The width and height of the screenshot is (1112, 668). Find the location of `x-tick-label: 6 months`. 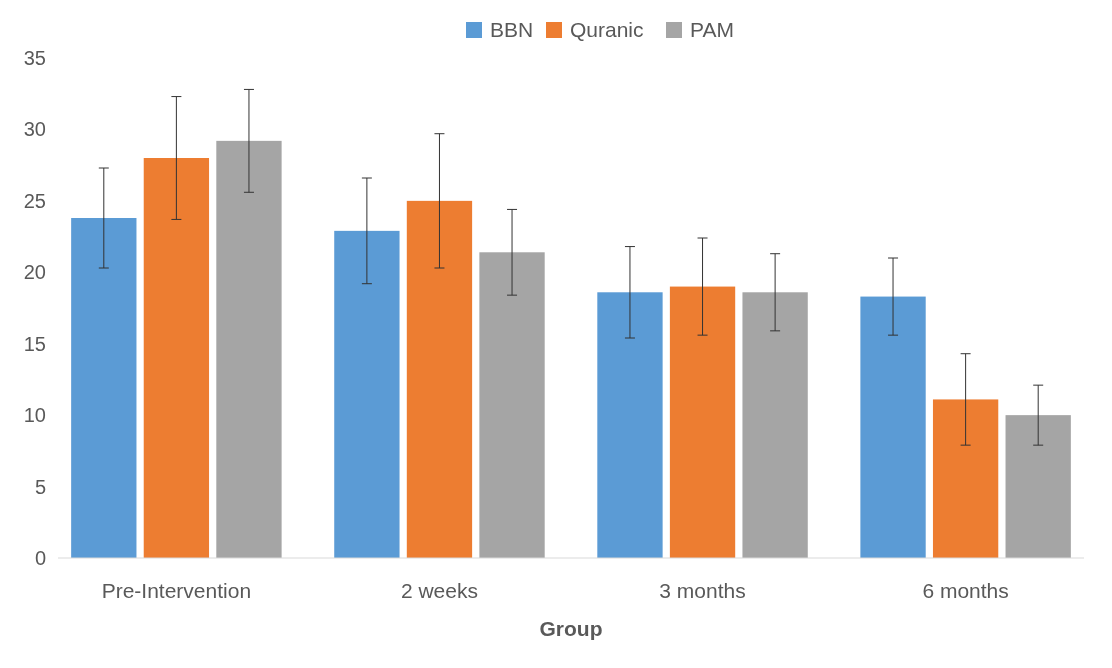

x-tick-label: 6 months is located at coordinates (965, 590).